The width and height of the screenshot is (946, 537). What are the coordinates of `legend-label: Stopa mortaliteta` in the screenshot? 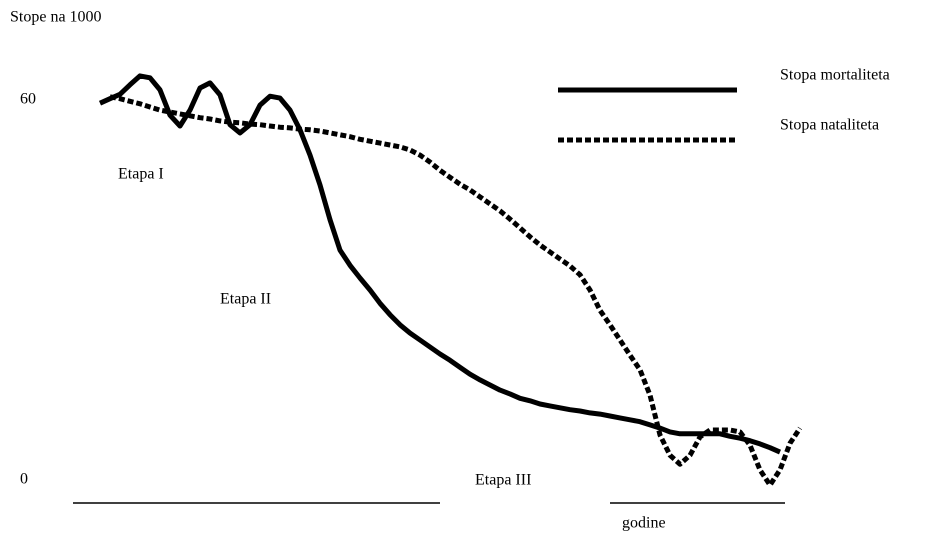 It's located at (835, 75).